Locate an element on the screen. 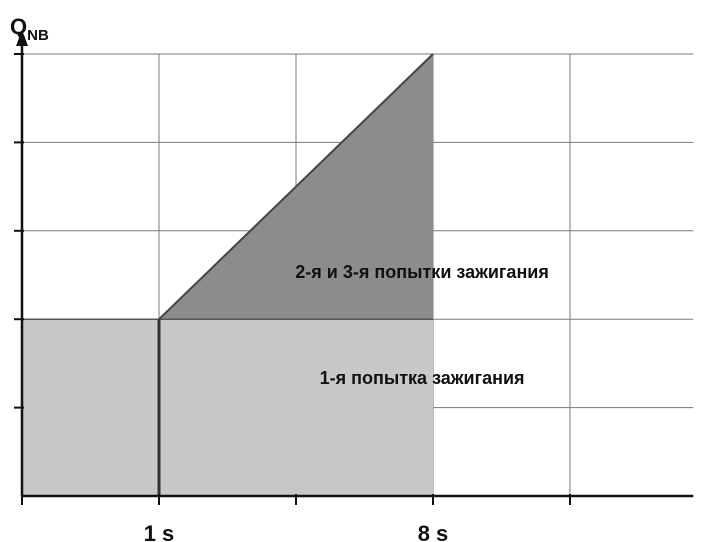 The height and width of the screenshot is (542, 709). y-axis-label: QNB is located at coordinates (29, 29).